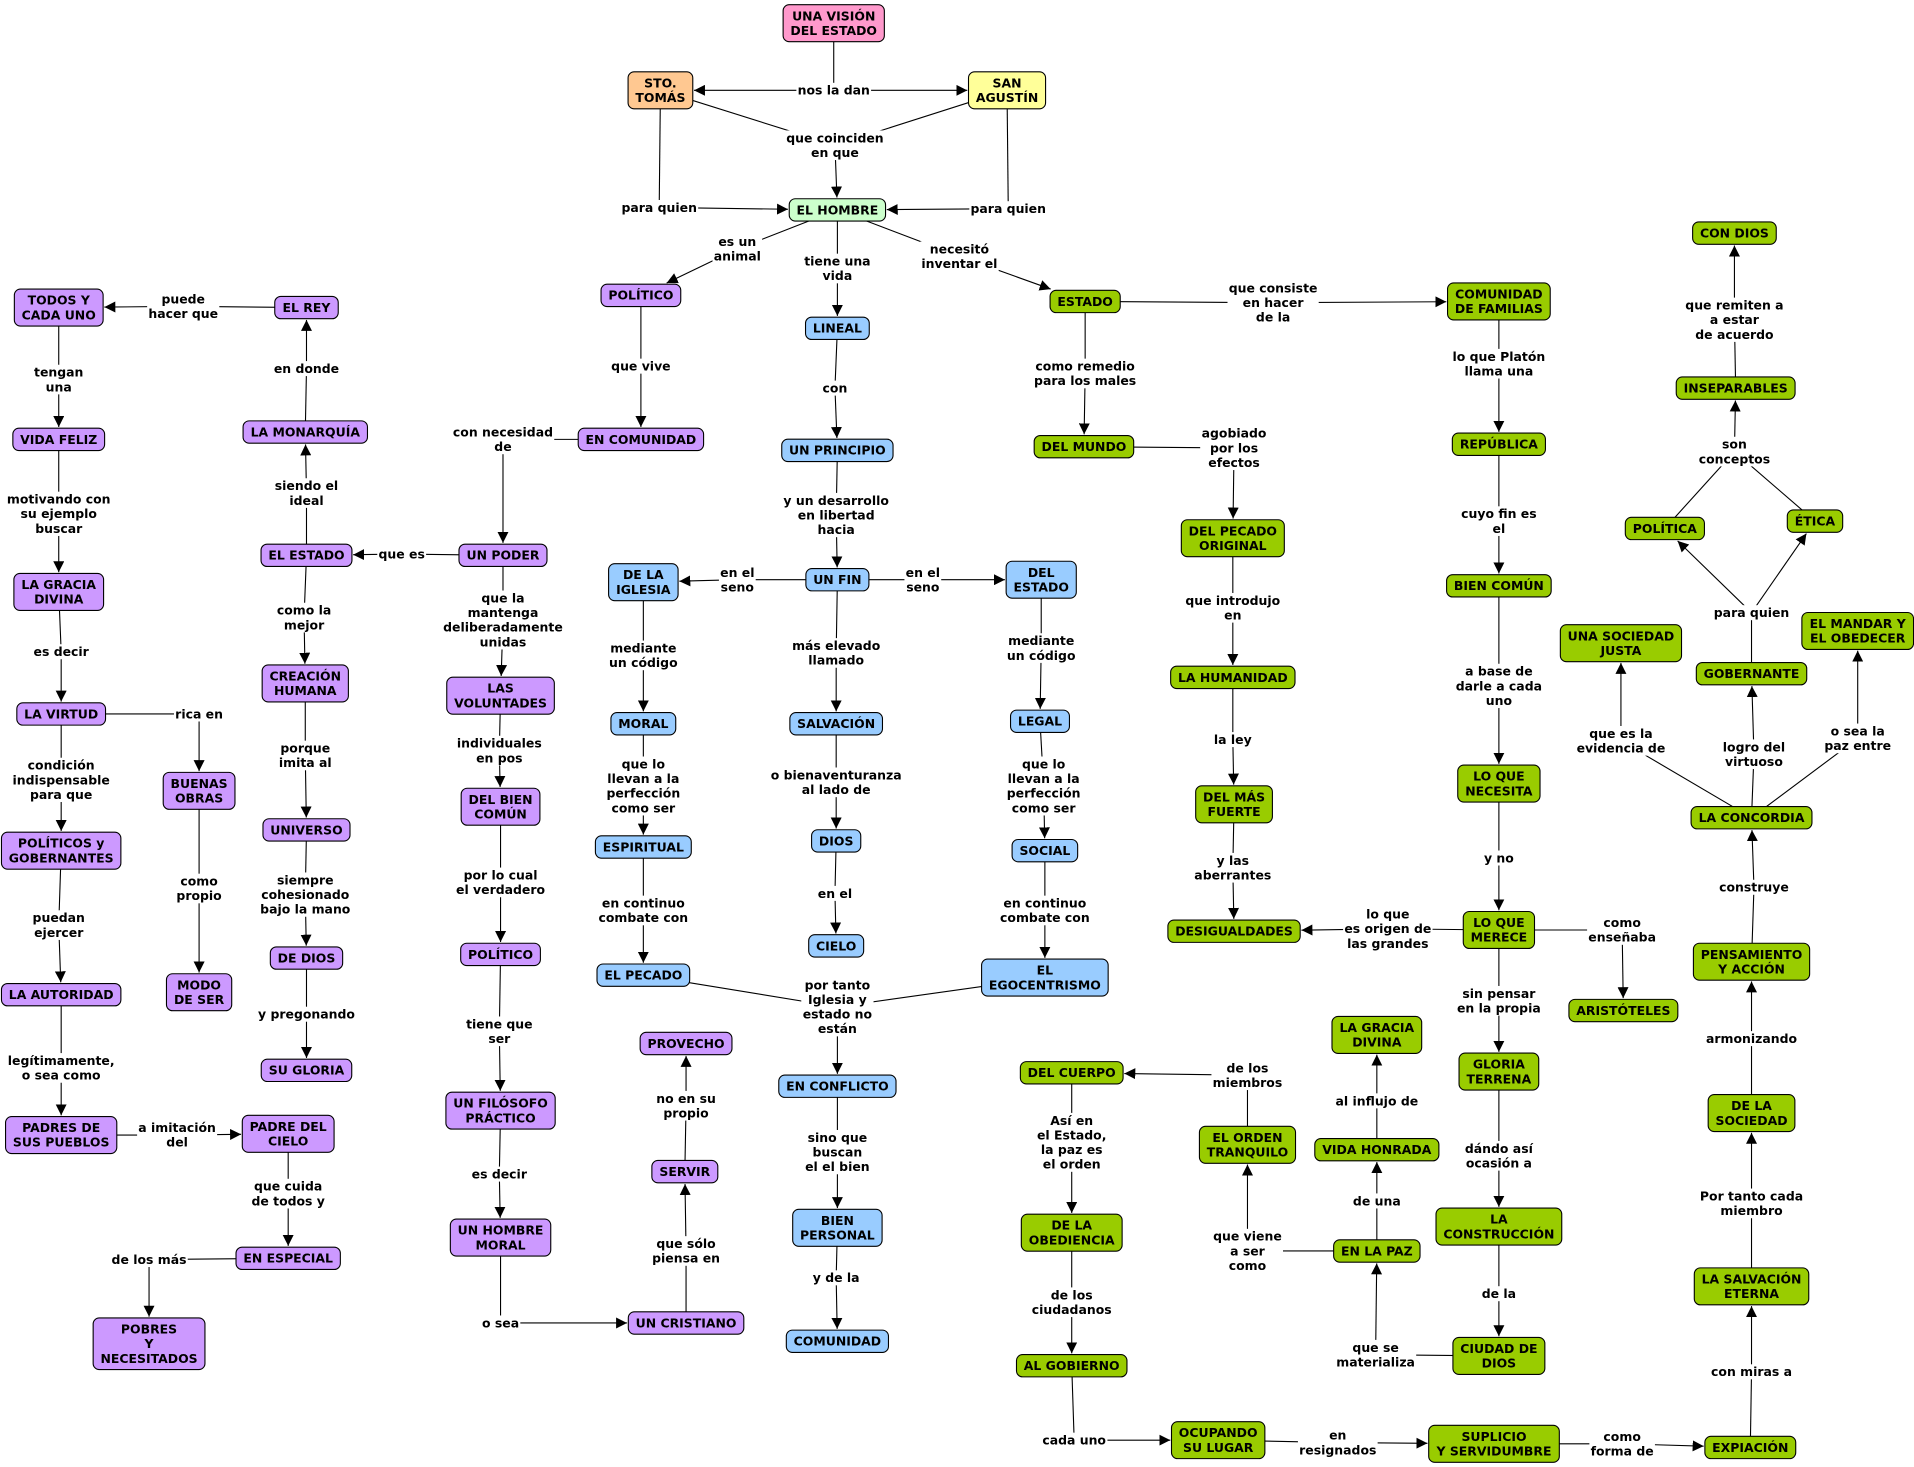 This screenshot has height=1467, width=1914. Describe the element at coordinates (500, 1110) in the screenshot. I see `concept-un-filosofo-practico: UN FILÓSOFO PRÁCTICO` at that location.